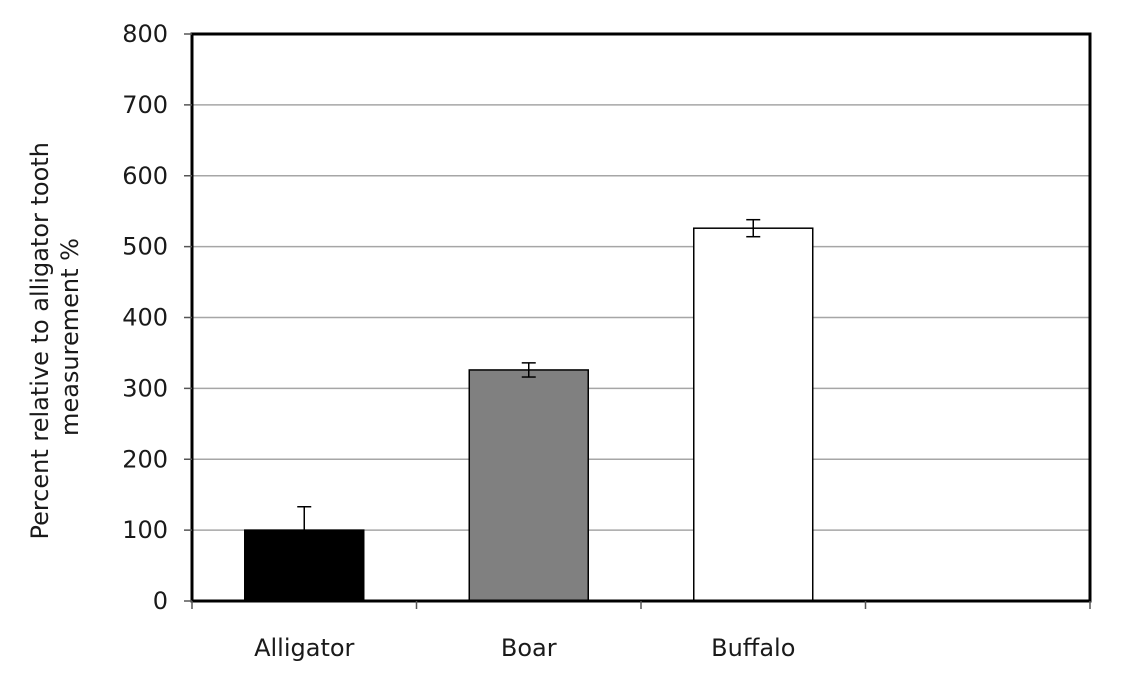 This screenshot has height=674, width=1123. I want to click on y-tick-label: 400, so click(145, 318).